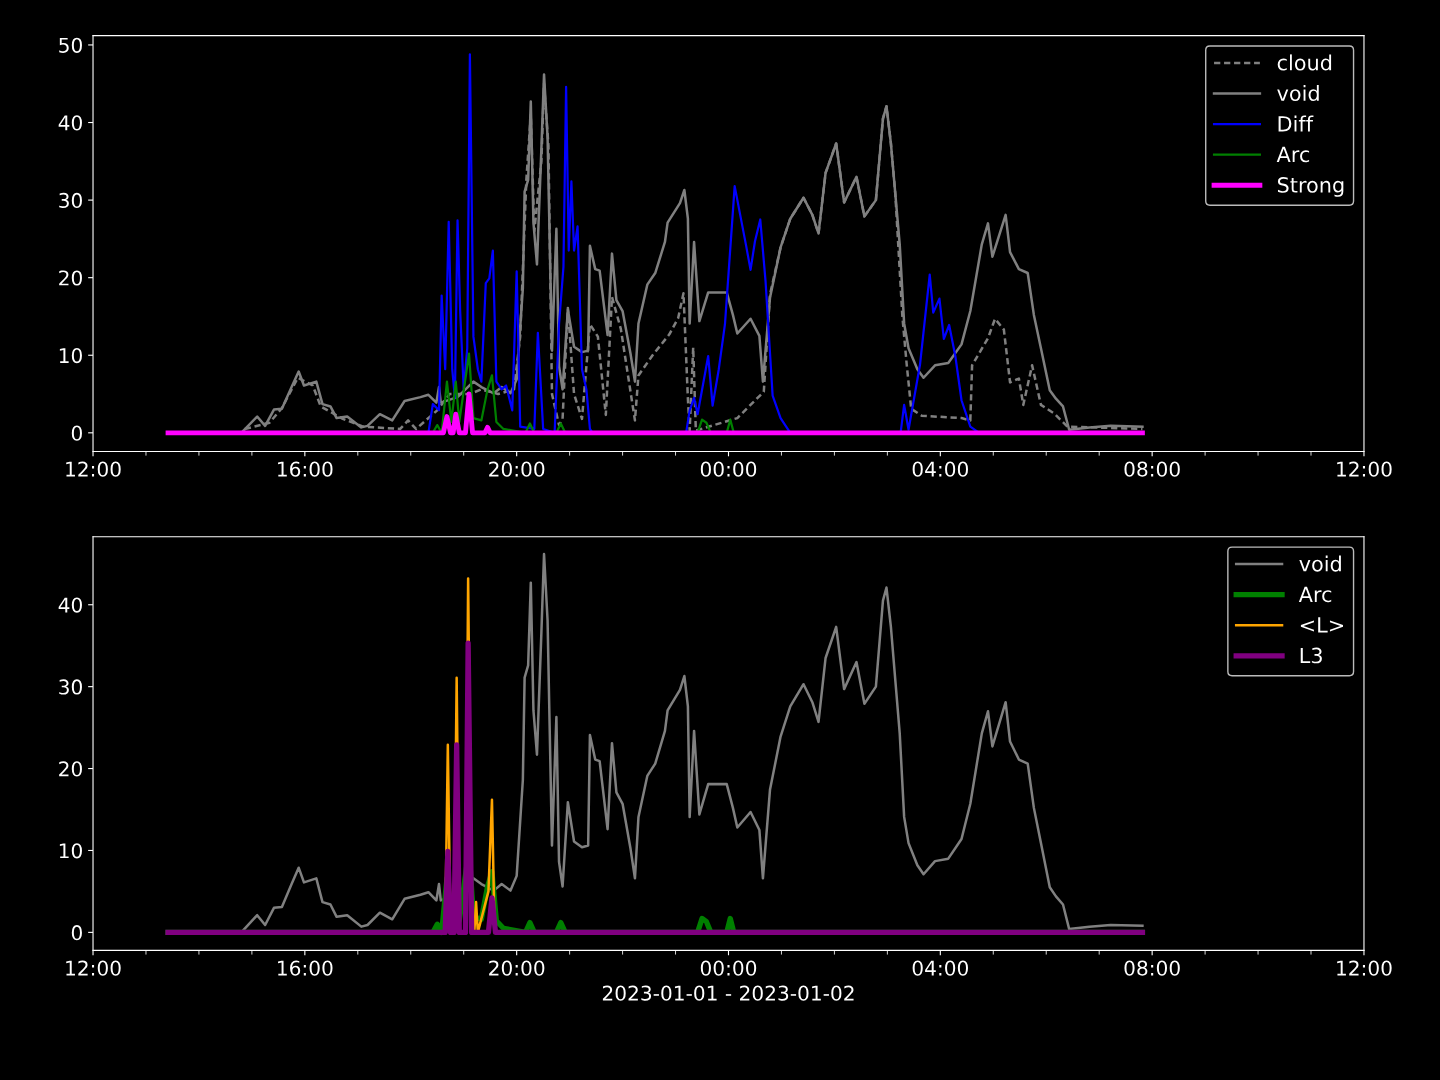 This screenshot has height=1080, width=1440. What do you see at coordinates (1296, 123) in the screenshot?
I see `legend-label: Diff` at bounding box center [1296, 123].